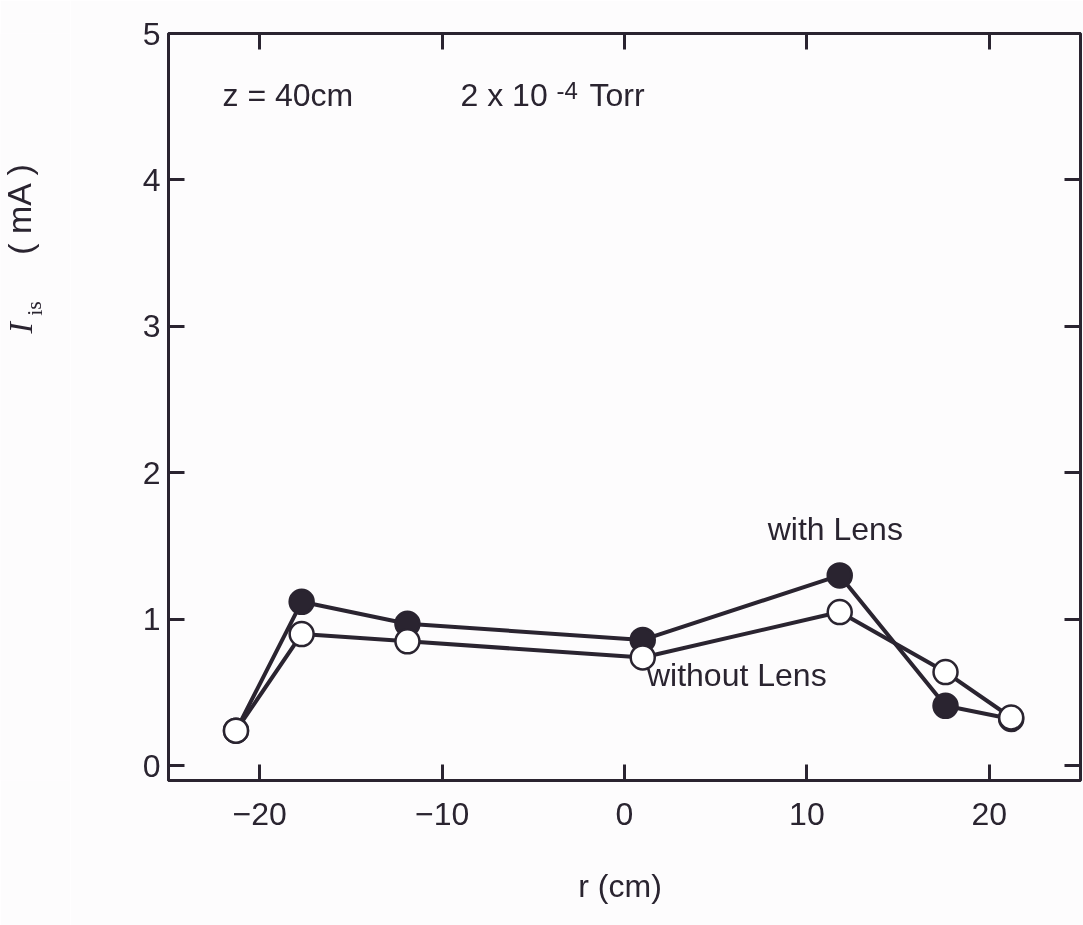 The image size is (1083, 925). Describe the element at coordinates (624, 813) in the screenshot. I see `x-tick-label: 0` at that location.